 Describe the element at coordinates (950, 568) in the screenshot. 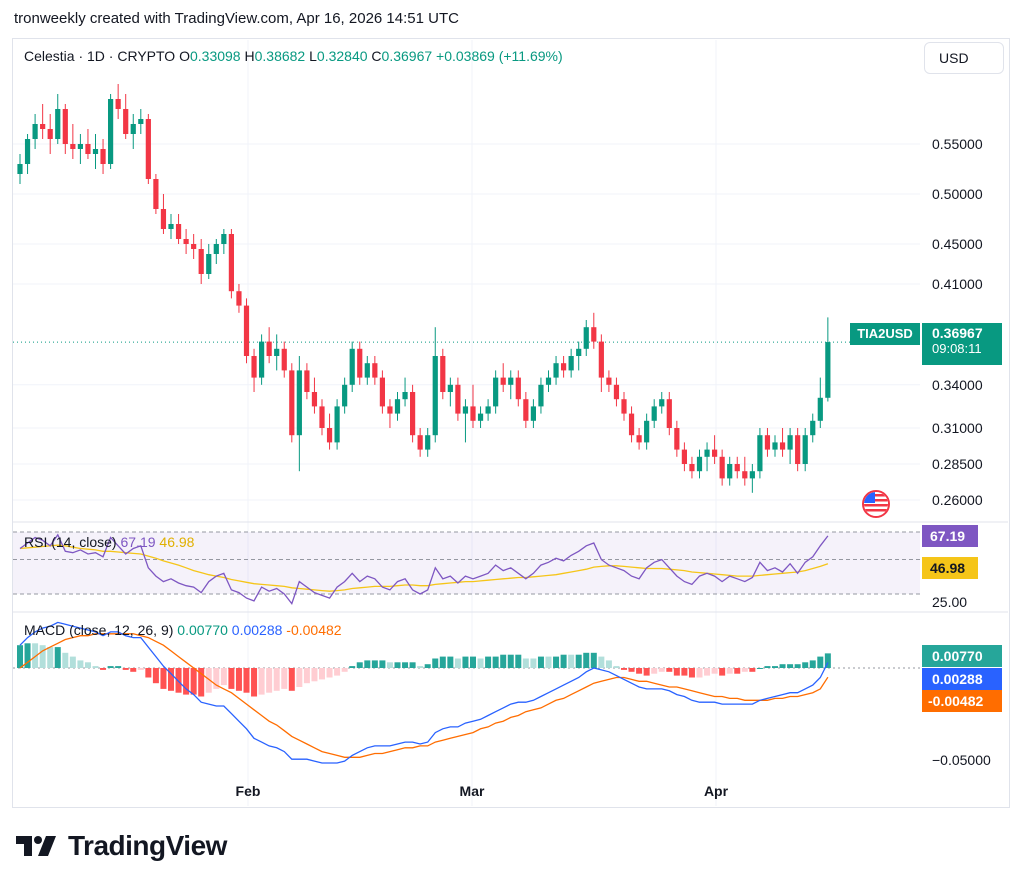

I see `rsi-ma-badge: 46.98` at that location.